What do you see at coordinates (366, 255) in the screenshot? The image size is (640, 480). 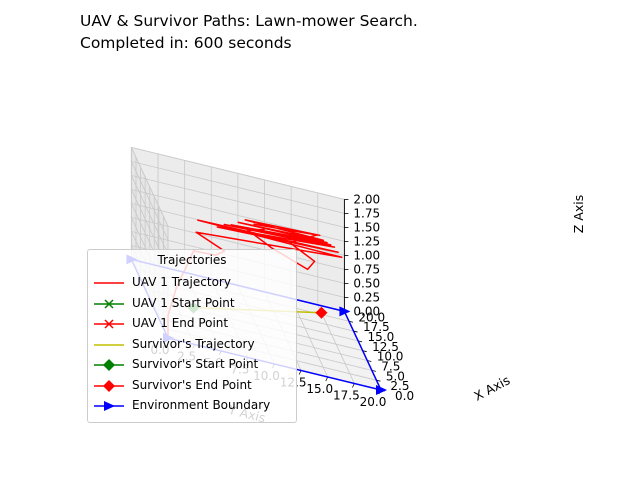 I see `z-tick-label: 1.00` at bounding box center [366, 255].